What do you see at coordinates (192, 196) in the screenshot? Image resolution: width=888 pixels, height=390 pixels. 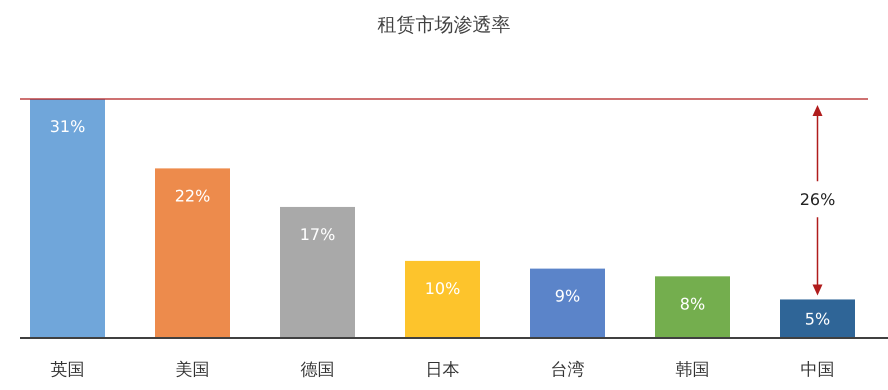 I see `data-label: 22%` at bounding box center [192, 196].